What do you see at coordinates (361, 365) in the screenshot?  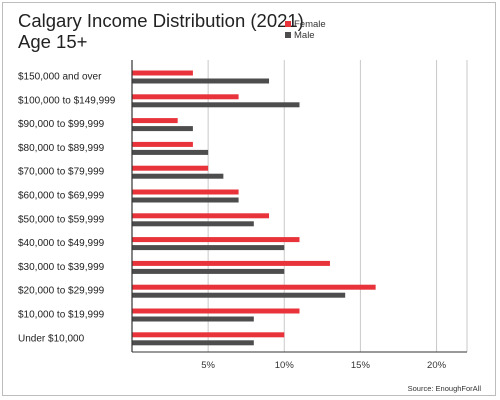 I see `x-tick-label: 15%` at bounding box center [361, 365].